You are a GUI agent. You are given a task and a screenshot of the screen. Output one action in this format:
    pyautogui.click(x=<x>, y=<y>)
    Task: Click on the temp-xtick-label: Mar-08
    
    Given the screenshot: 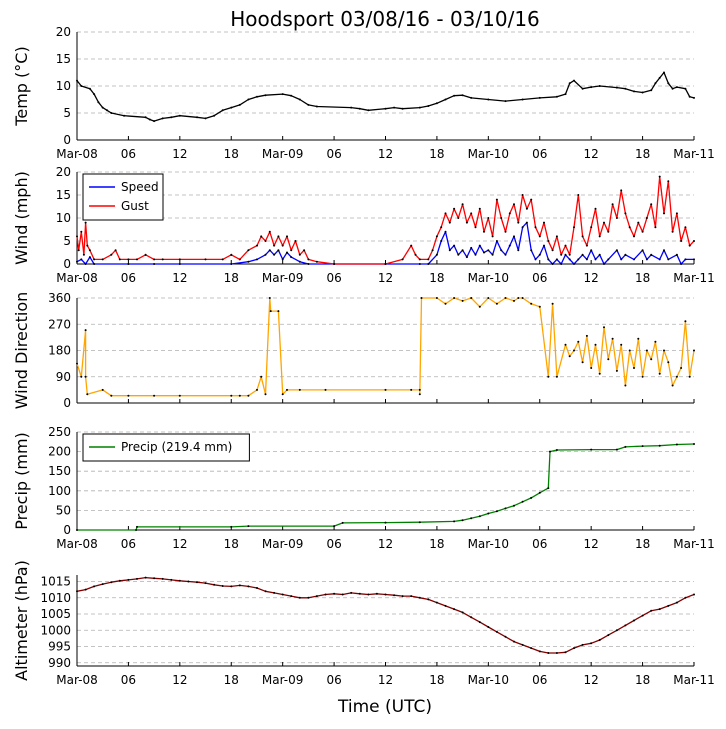 What is the action you would take?
    pyautogui.click(x=76, y=154)
    